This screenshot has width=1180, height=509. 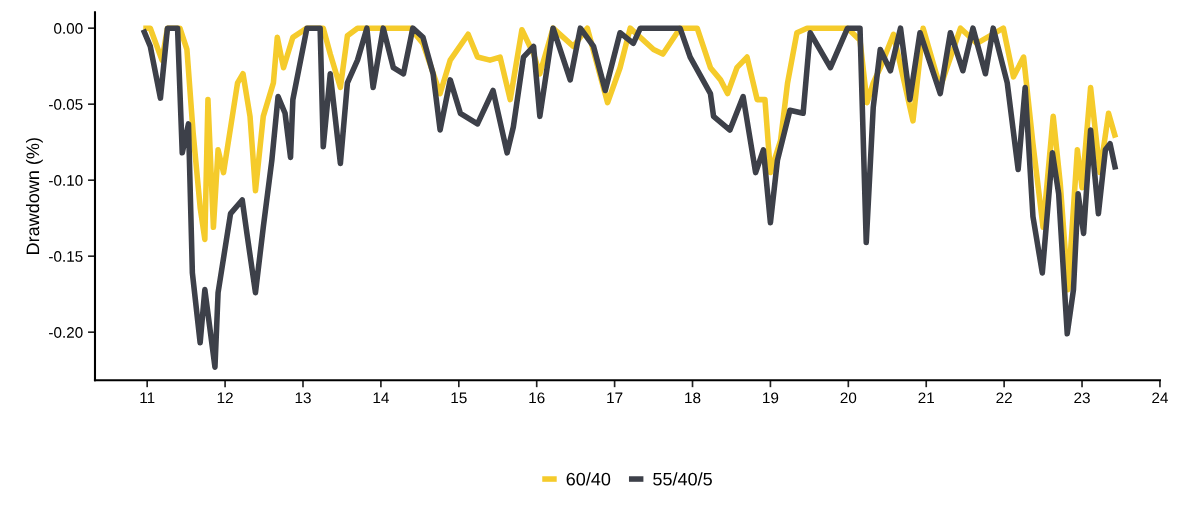 I want to click on x-tick-label: 22, so click(x=1004, y=398).